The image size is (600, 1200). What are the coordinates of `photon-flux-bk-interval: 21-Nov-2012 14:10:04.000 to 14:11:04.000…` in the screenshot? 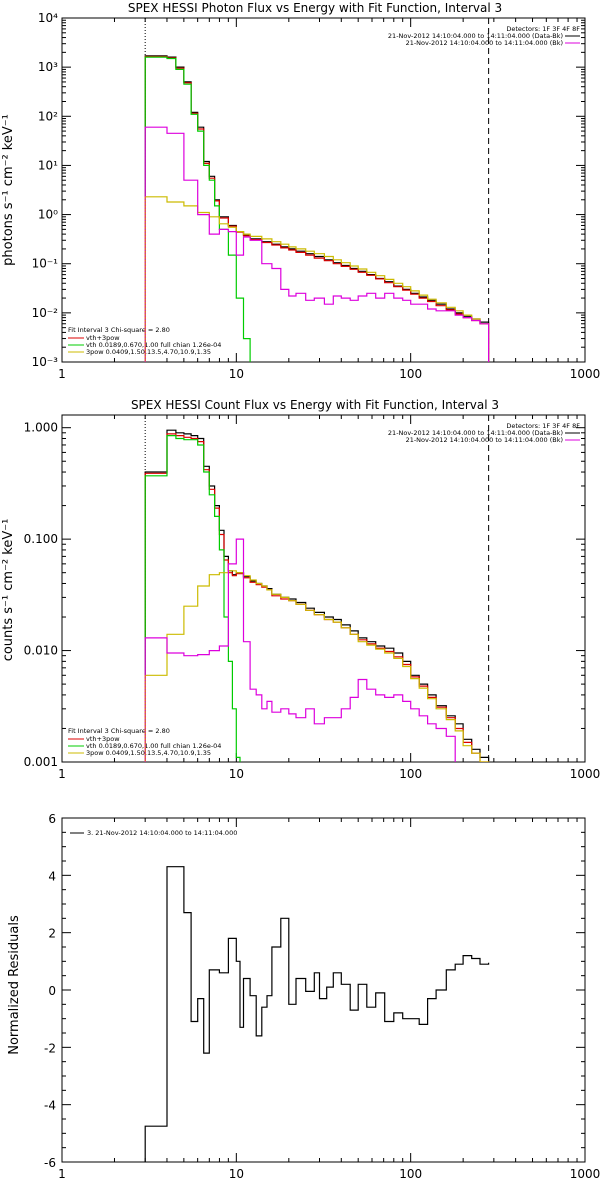 It's located at (484, 43).